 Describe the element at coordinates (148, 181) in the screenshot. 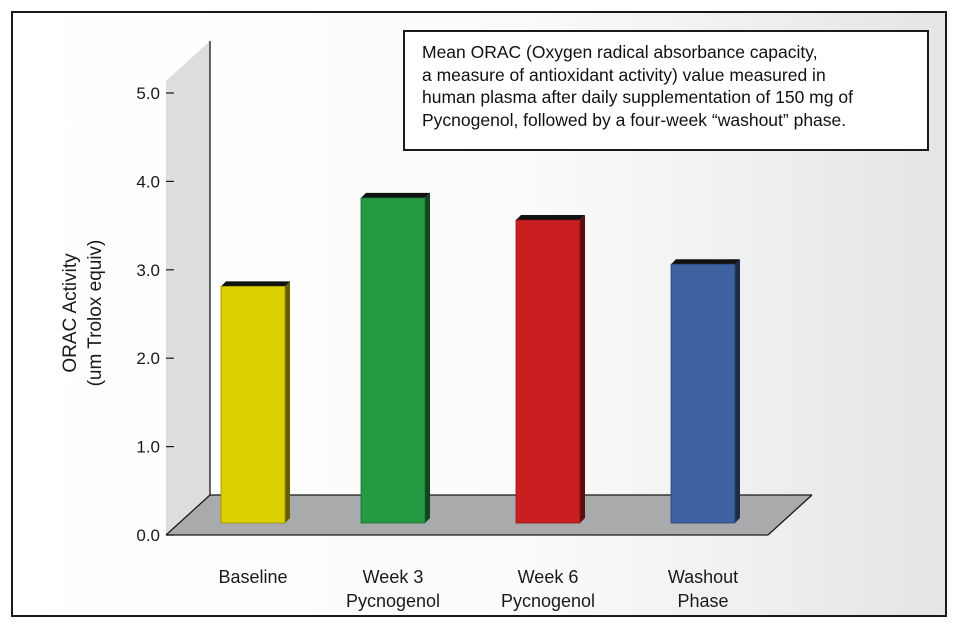

I see `y-tick-label: 4.0` at that location.